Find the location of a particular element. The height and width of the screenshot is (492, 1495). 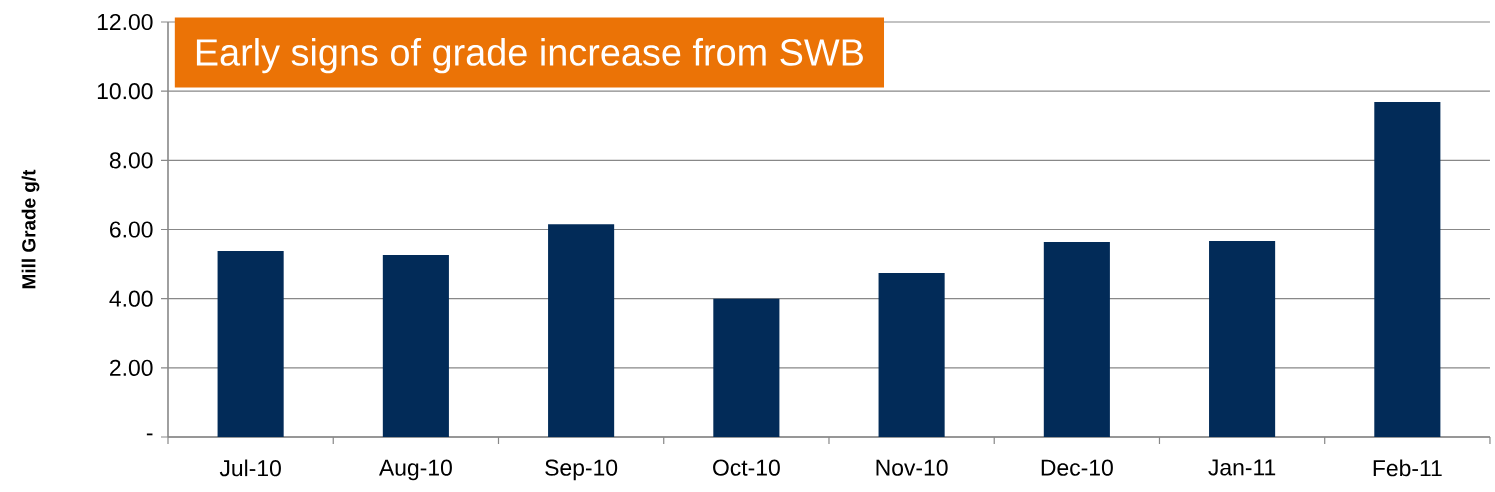

x-tick-label: Aug-10 is located at coordinates (415, 470).